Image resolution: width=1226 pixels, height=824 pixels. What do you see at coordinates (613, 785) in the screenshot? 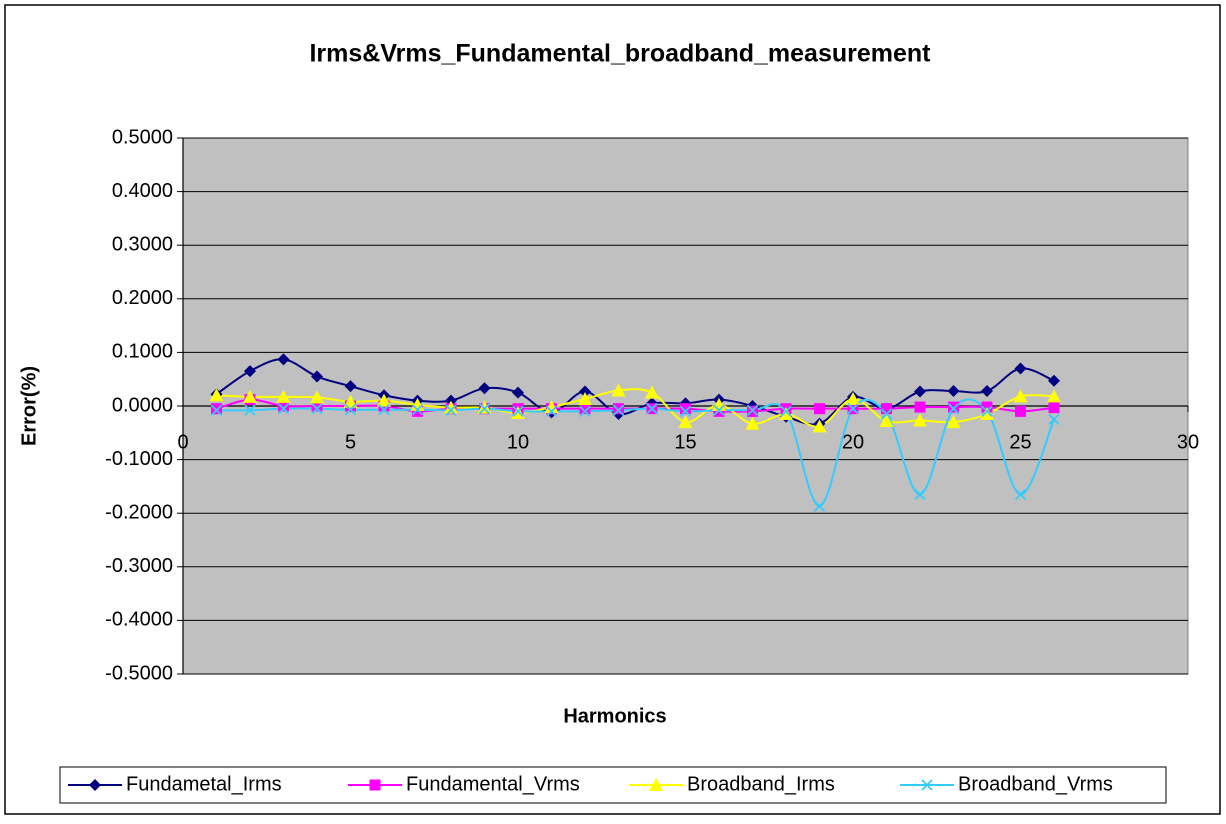
I see `legend-box` at bounding box center [613, 785].